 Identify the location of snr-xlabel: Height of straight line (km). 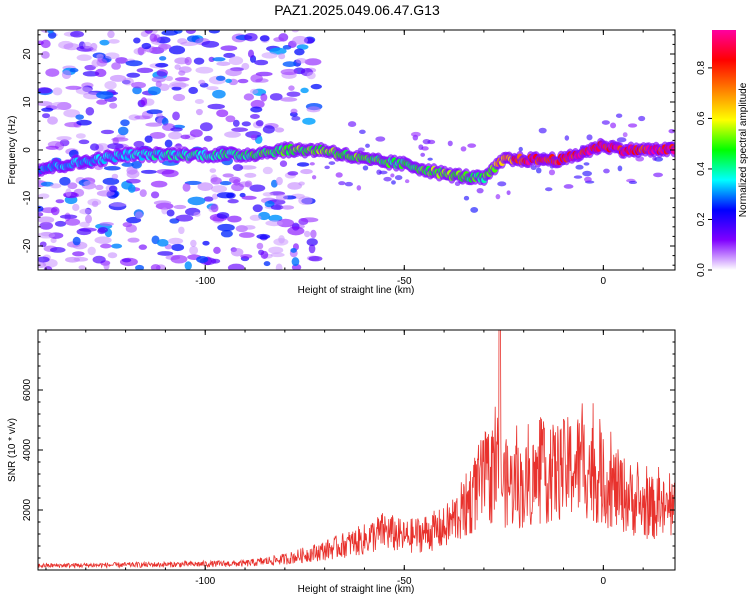
(356, 589).